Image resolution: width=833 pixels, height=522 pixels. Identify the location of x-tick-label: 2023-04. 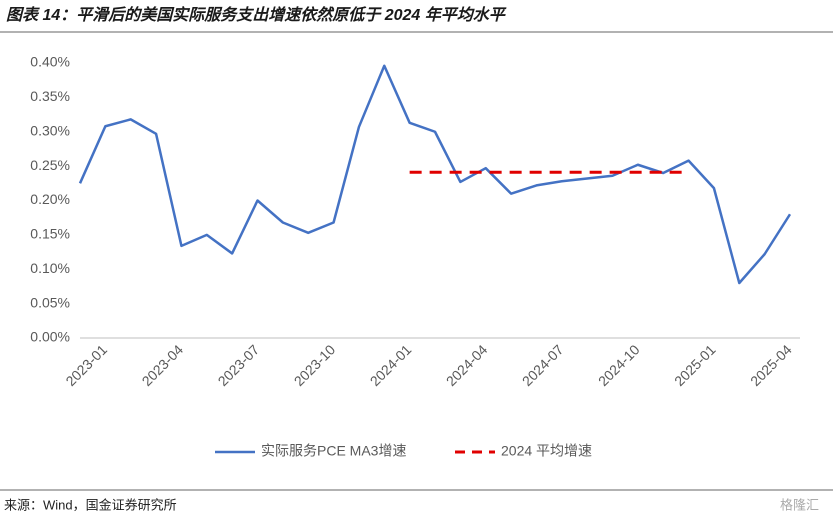
(163, 365).